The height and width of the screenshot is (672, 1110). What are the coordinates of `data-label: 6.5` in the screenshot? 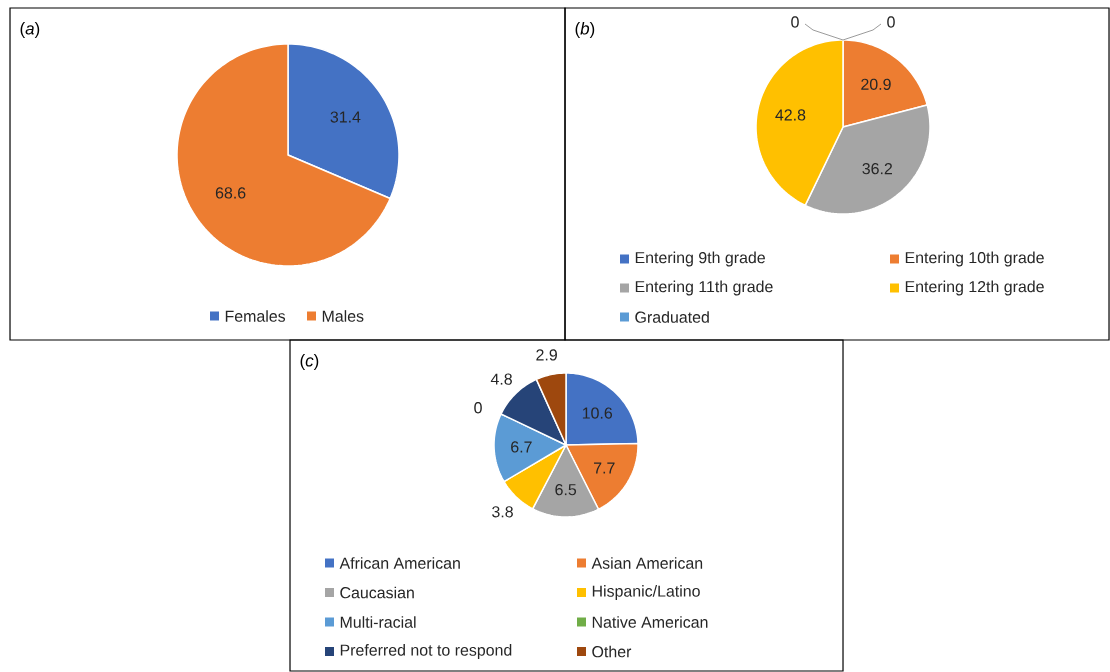 It's located at (566, 490).